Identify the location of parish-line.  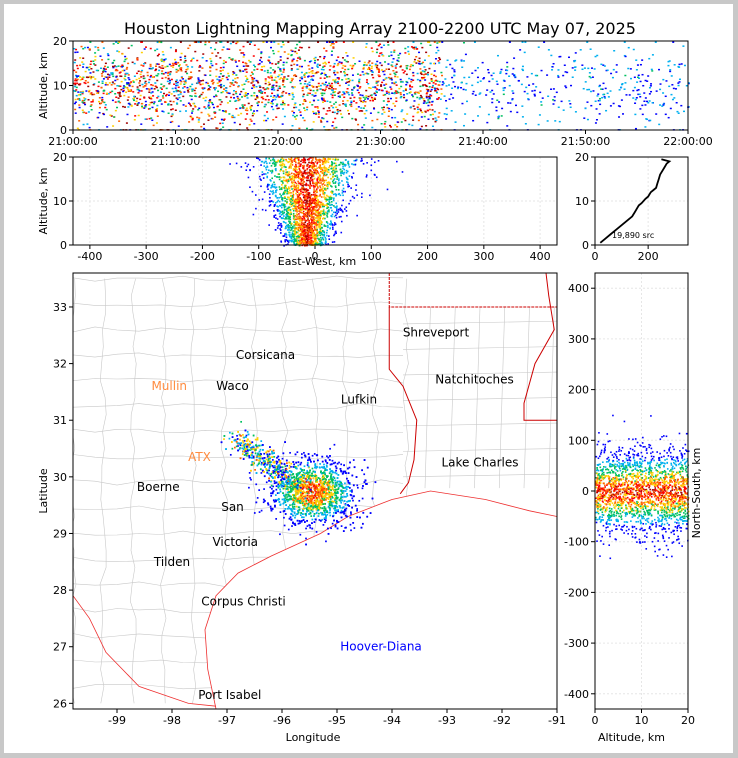
(427, 397).